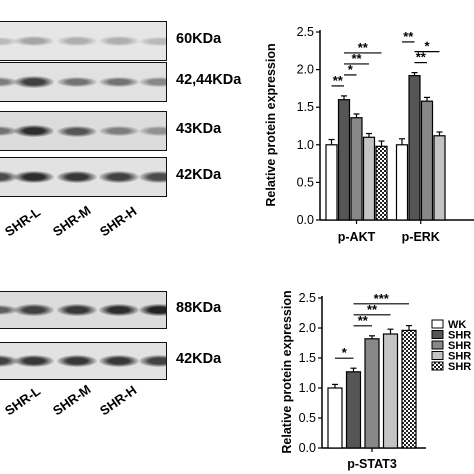 This screenshot has width=474, height=474. I want to click on x-category-label: p-STAT3, so click(372, 464).